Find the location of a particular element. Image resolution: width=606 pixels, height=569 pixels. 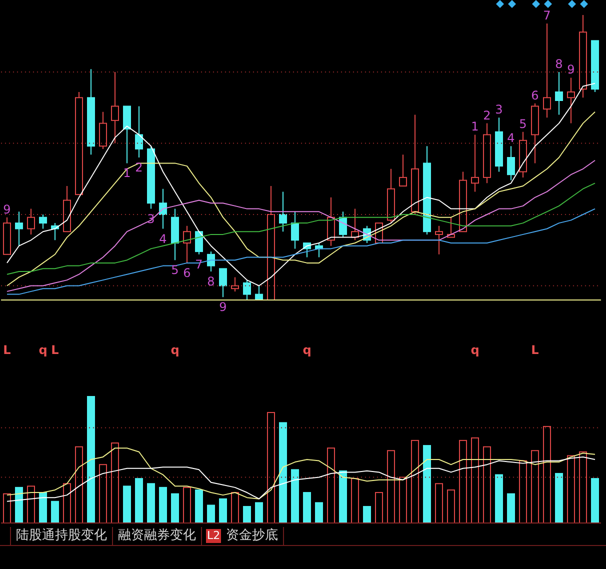

text: 7 is located at coordinates (547, 15).